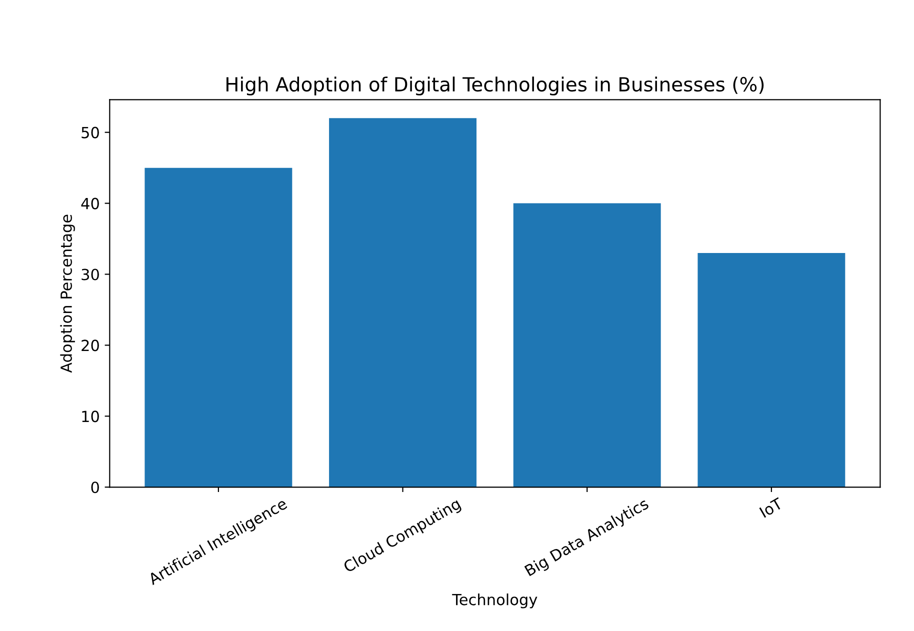 This screenshot has height=631, width=914. I want to click on y-tick-label: 30, so click(90, 274).